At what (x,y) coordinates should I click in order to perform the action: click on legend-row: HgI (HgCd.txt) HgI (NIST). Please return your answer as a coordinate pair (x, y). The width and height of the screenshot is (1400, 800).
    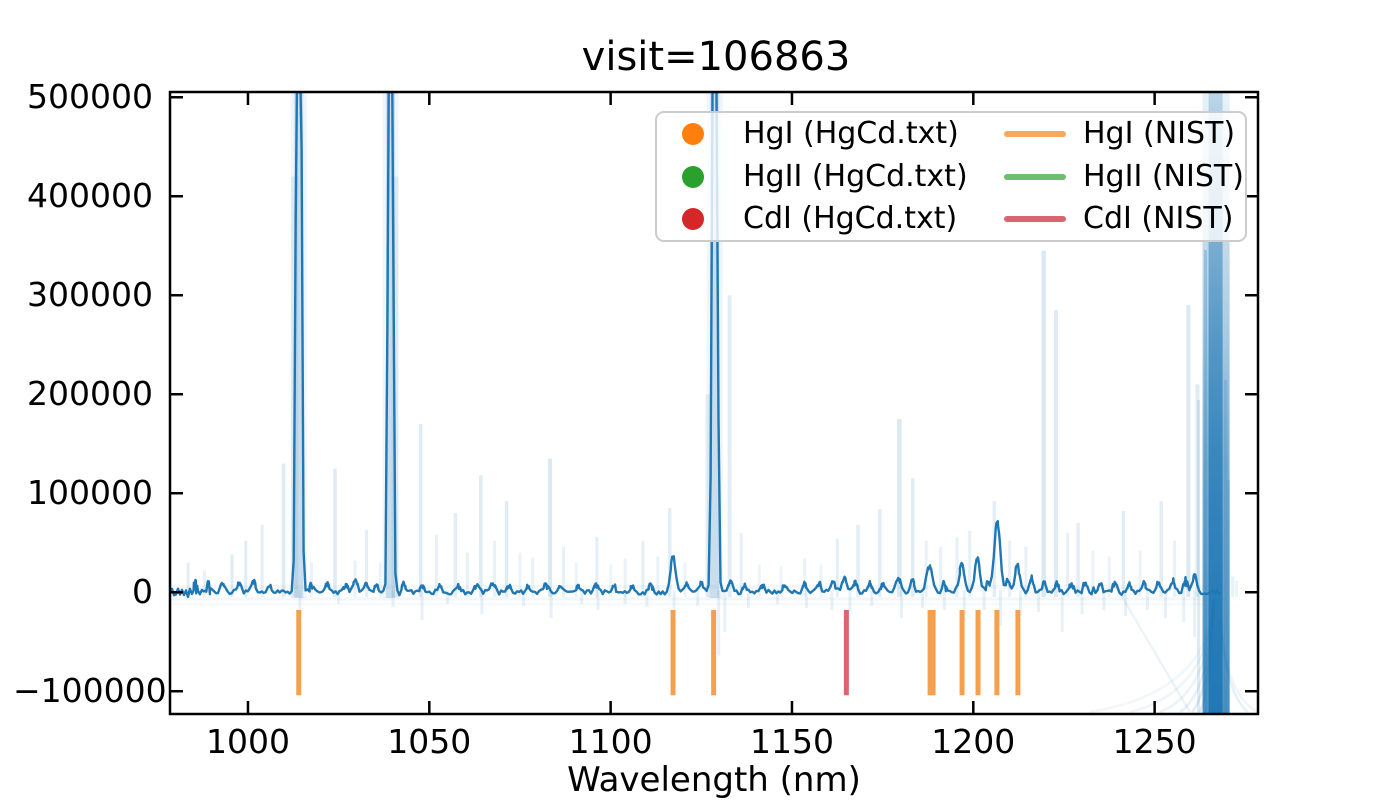
    Looking at the image, I should click on (951, 134).